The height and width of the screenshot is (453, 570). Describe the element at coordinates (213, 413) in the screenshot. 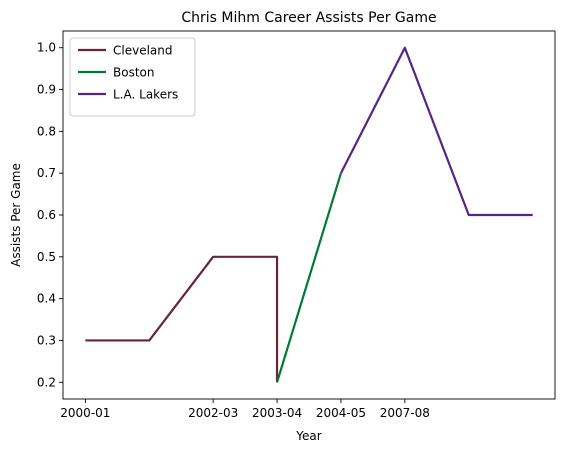

I see `x-tick-label: 2002-03` at that location.